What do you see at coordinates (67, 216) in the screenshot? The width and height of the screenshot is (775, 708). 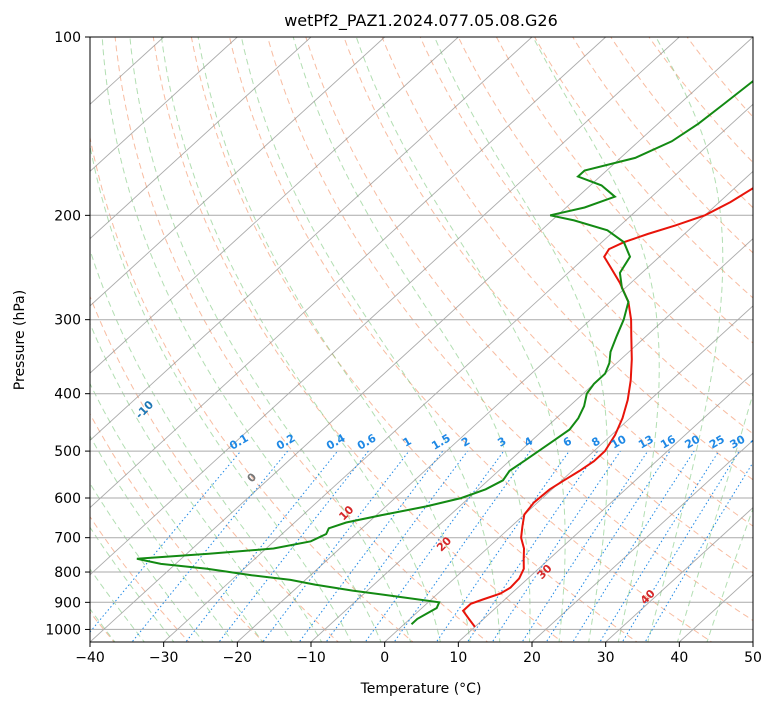 I see `y-tick-label: 200` at bounding box center [67, 216].